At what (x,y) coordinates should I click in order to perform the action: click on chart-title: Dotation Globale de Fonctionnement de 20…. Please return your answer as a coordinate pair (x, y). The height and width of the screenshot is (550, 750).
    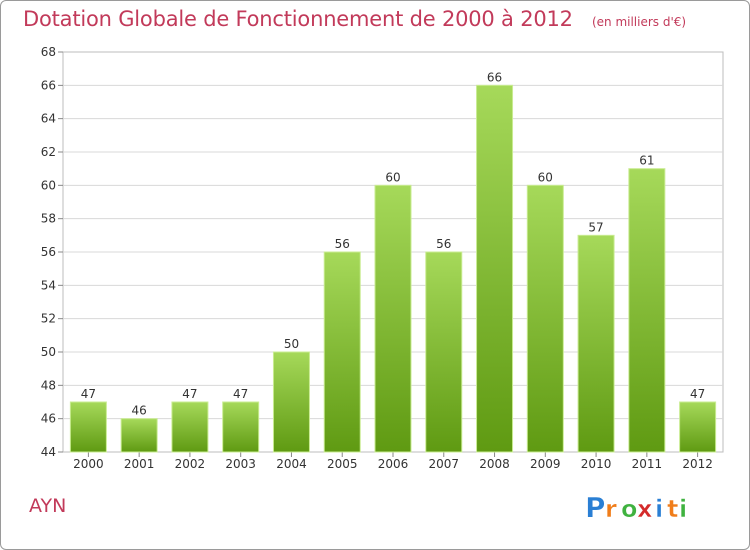
    Looking at the image, I should click on (354, 19).